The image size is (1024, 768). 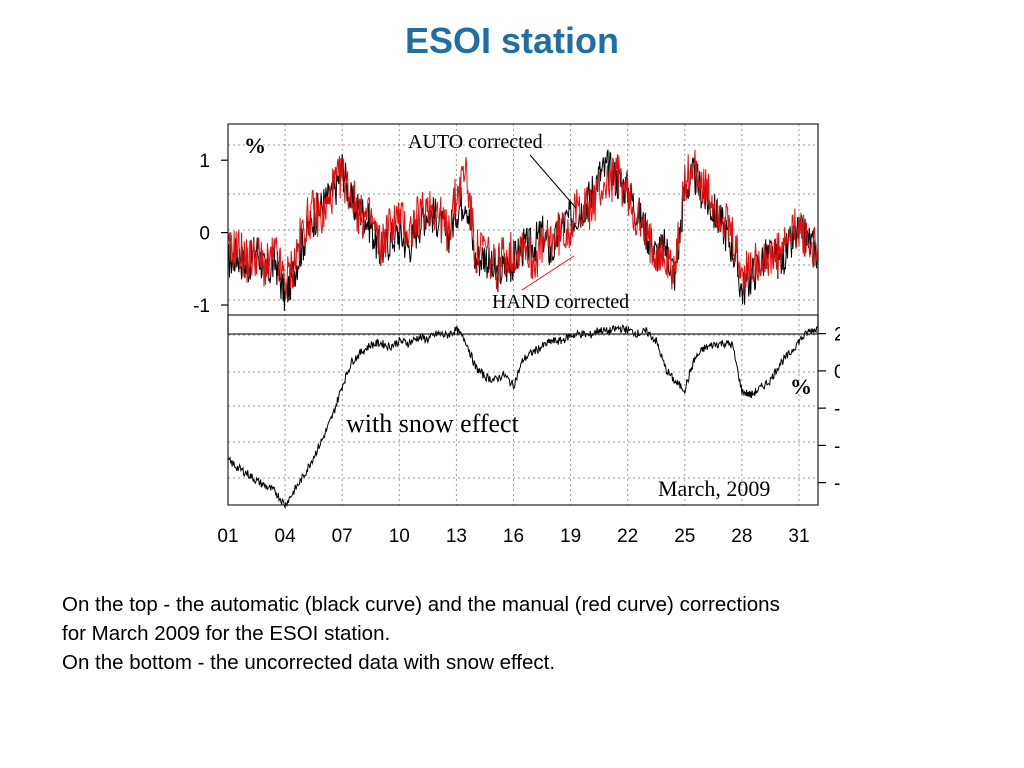 I want to click on bottom-panel-frame, so click(x=523, y=410).